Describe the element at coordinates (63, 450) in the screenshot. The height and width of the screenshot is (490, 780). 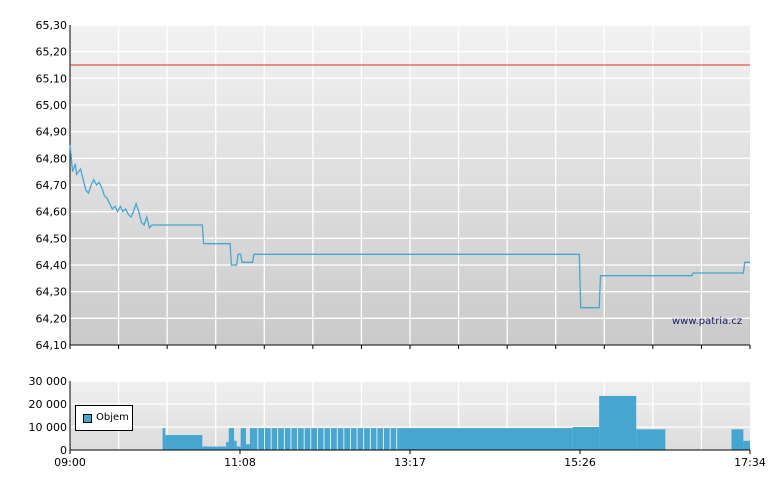
I see `volume-y-tick-label: 0` at that location.